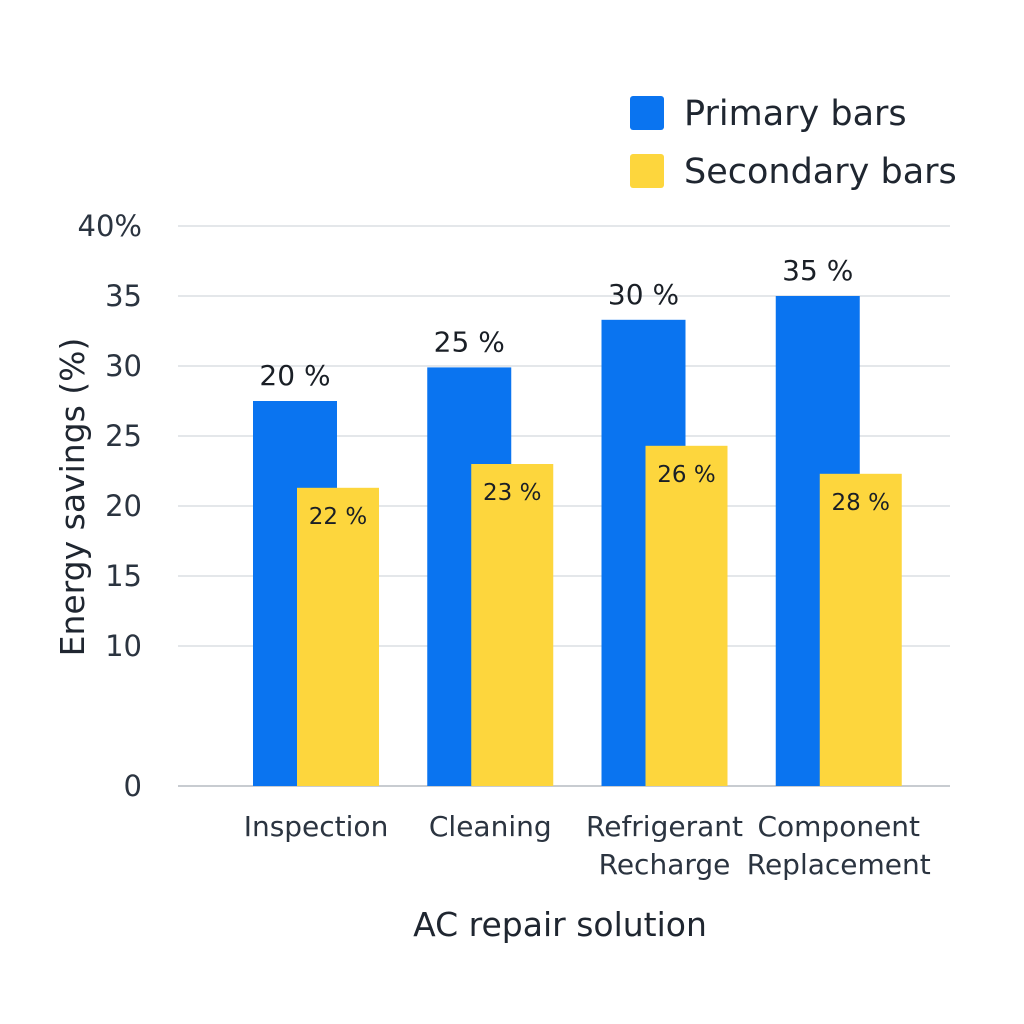 The image size is (1024, 1024). I want to click on y-tick-label: 30, so click(123, 366).